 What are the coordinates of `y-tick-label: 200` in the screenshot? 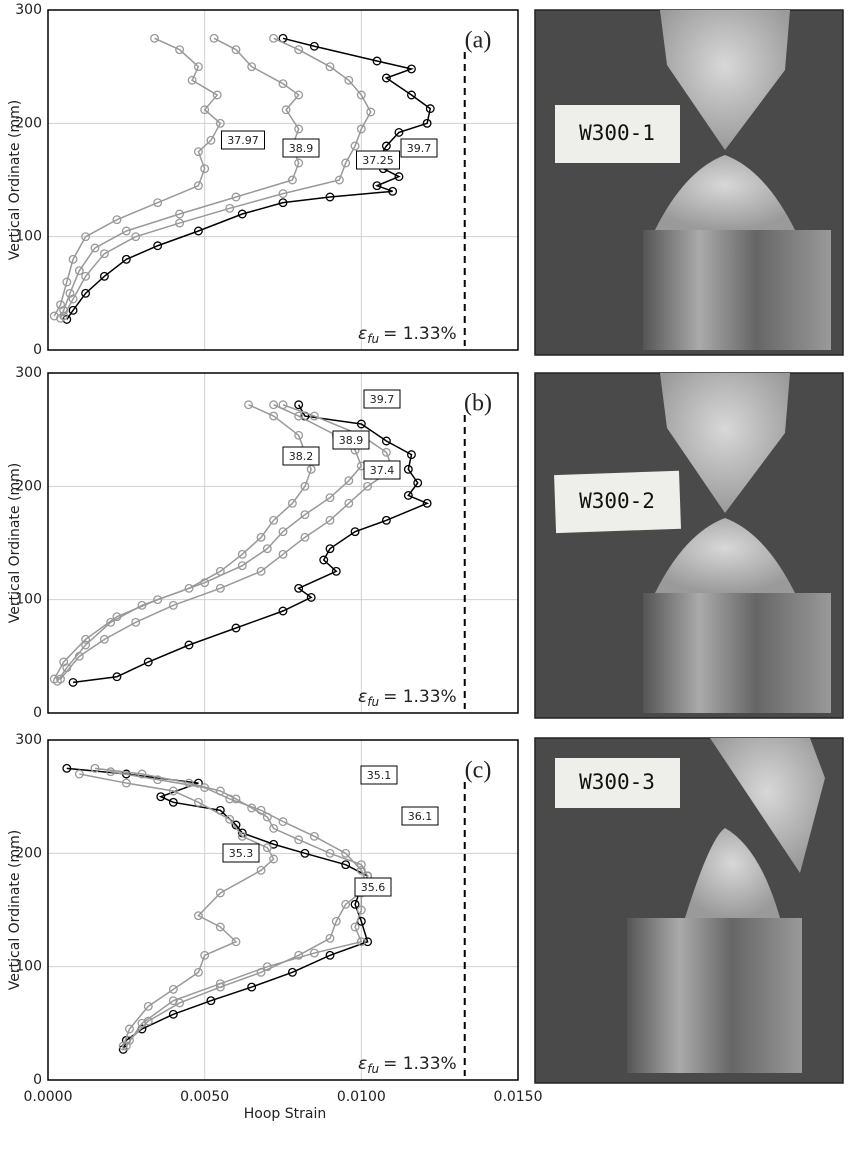 It's located at (28, 853).